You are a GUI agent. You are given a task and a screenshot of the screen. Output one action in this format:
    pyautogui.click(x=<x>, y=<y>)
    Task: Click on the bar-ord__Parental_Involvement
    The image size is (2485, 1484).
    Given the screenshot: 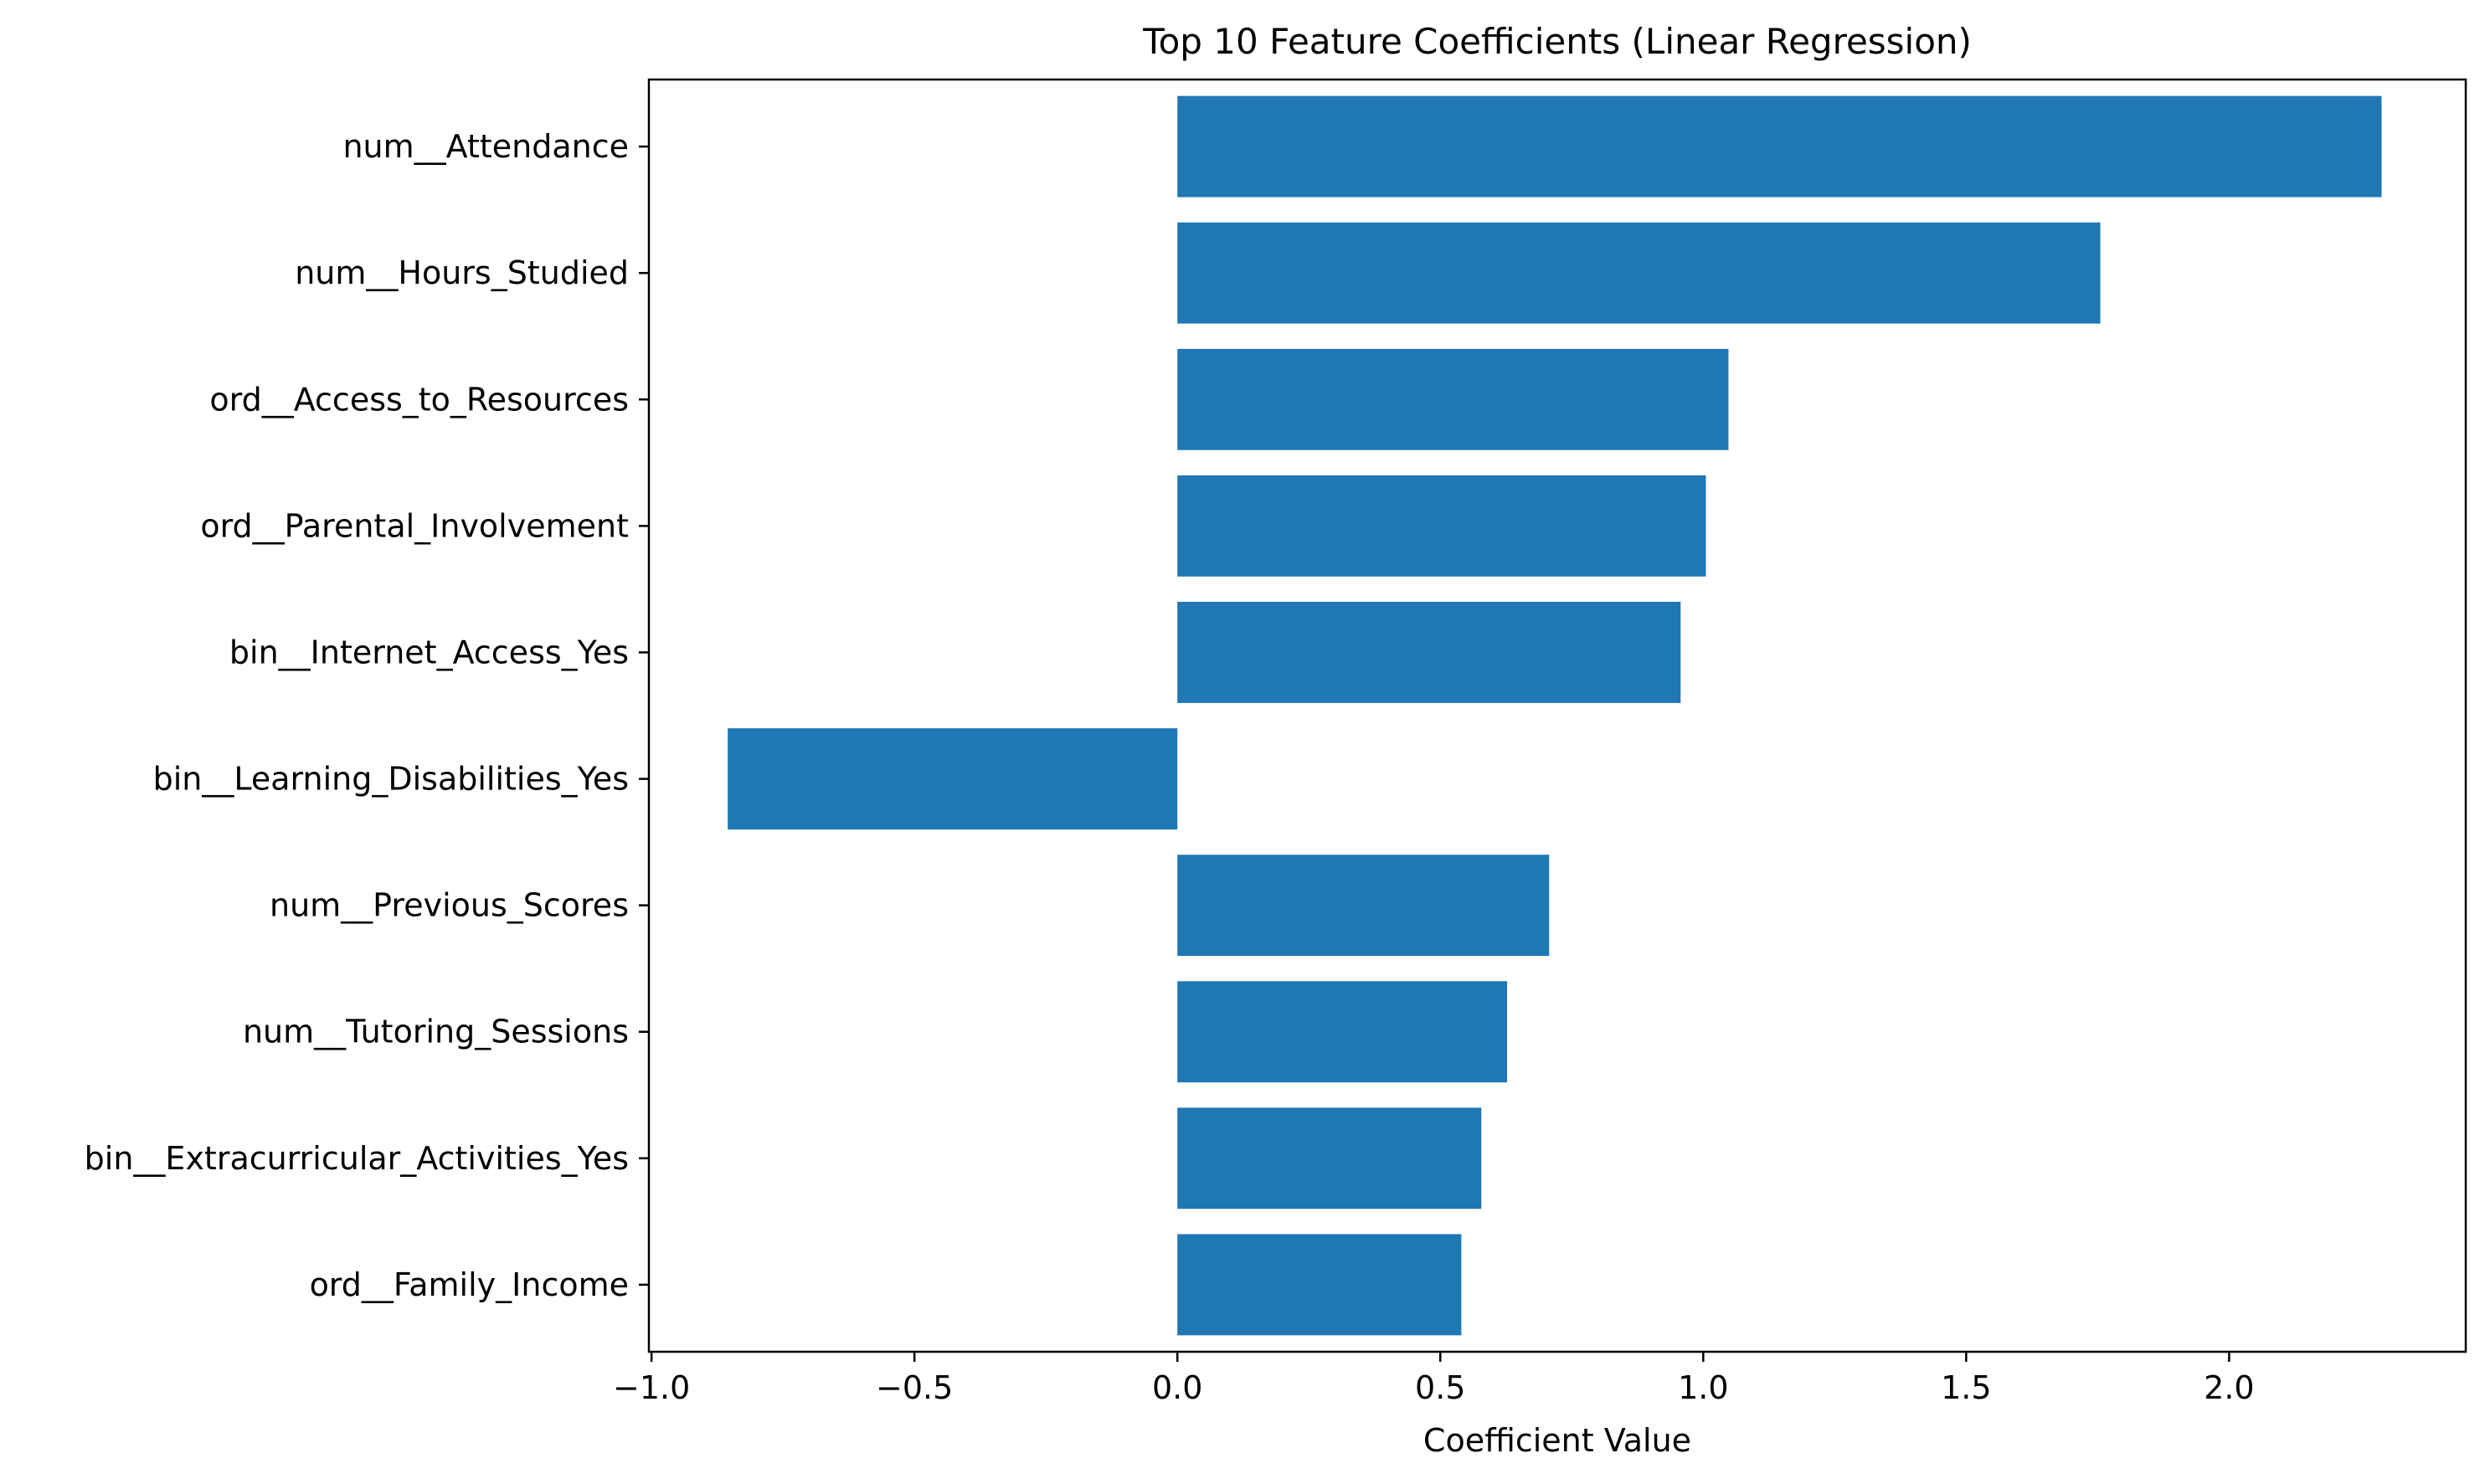 What is the action you would take?
    pyautogui.click(x=1441, y=526)
    